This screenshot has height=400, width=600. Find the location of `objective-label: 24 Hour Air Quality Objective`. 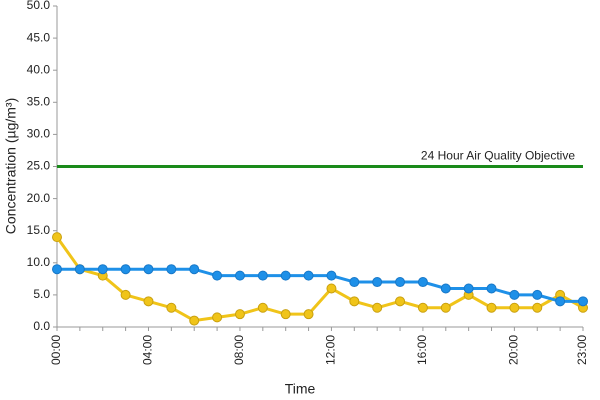

objective-label: 24 Hour Air Quality Objective is located at coordinates (498, 156).